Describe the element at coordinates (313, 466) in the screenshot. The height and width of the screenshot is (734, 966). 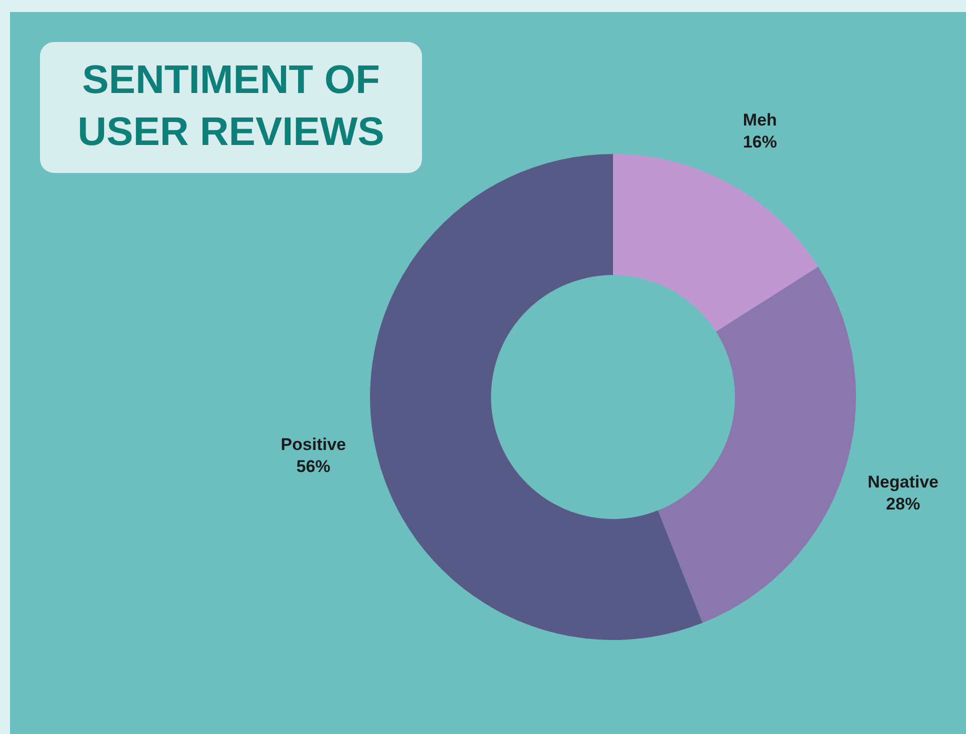
I see `data-label: 56%` at that location.